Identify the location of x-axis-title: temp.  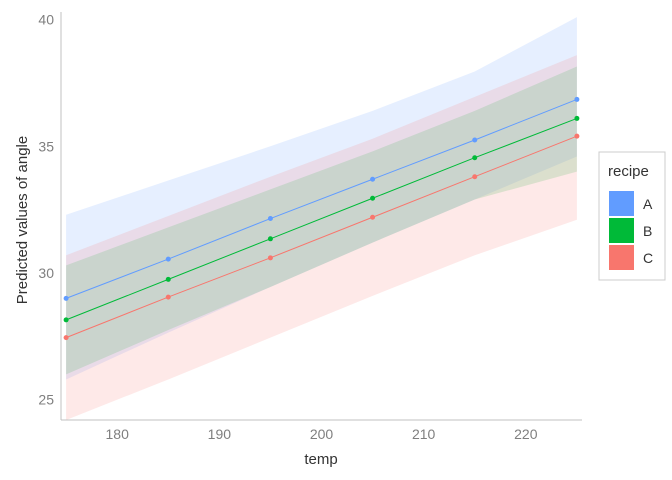
(320, 459).